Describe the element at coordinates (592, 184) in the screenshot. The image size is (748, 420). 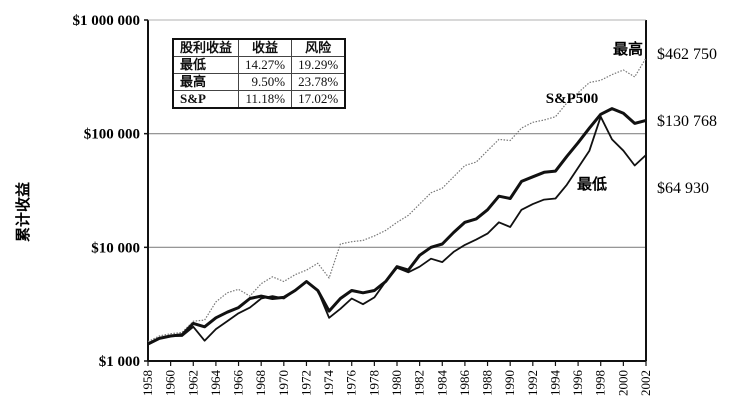
I see `series-label: 最低` at that location.